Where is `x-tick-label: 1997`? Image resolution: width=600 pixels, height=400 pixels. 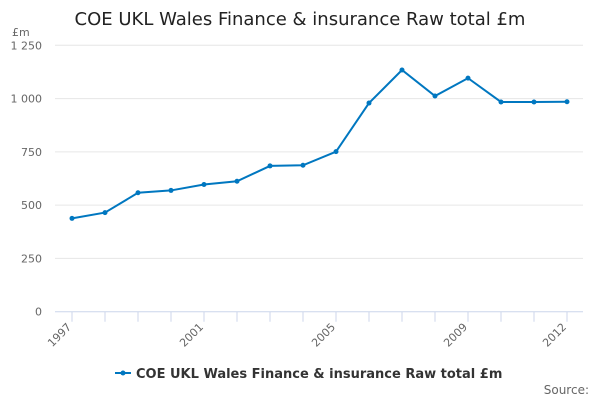 x-tick-label: 1997 is located at coordinates (59, 335).